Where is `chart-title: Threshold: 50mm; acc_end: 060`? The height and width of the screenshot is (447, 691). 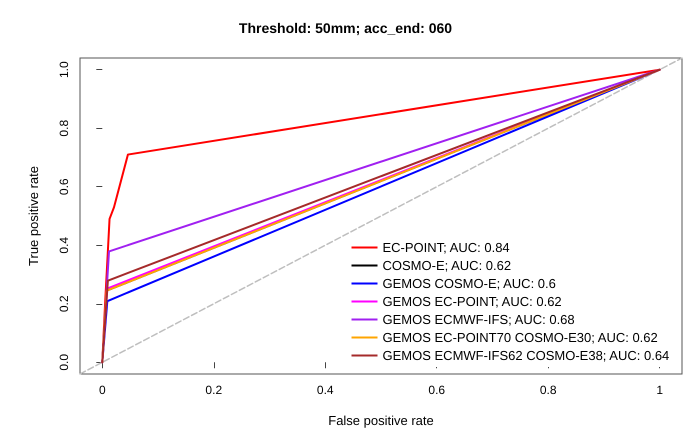 chart-title: Threshold: 50mm; acc_end: 060 is located at coordinates (345, 28).